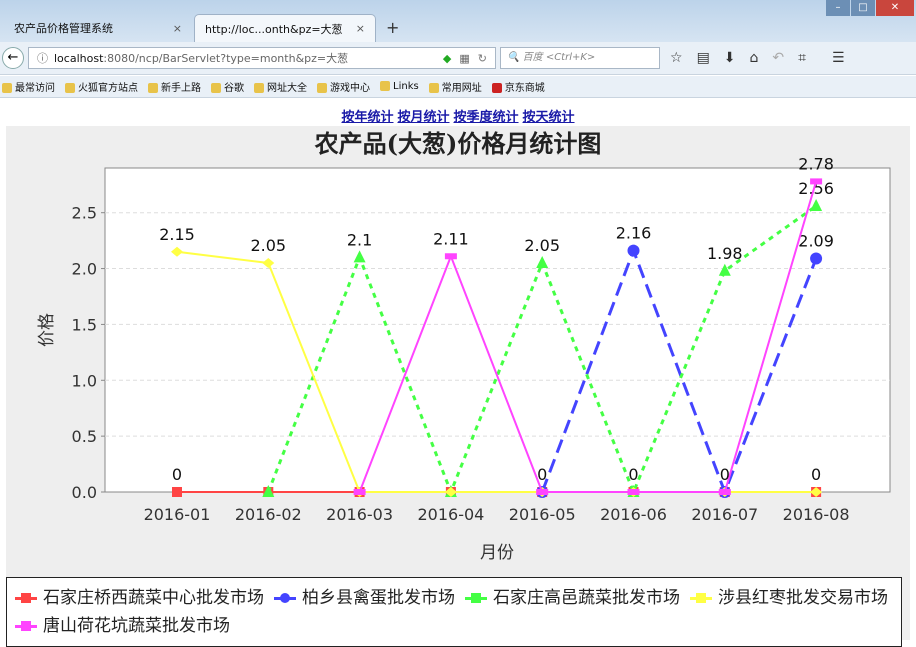 Image resolution: width=916 pixels, height=647 pixels. I want to click on legend-item: 唐山荷花坑蔬菜批发市场, so click(122, 626).